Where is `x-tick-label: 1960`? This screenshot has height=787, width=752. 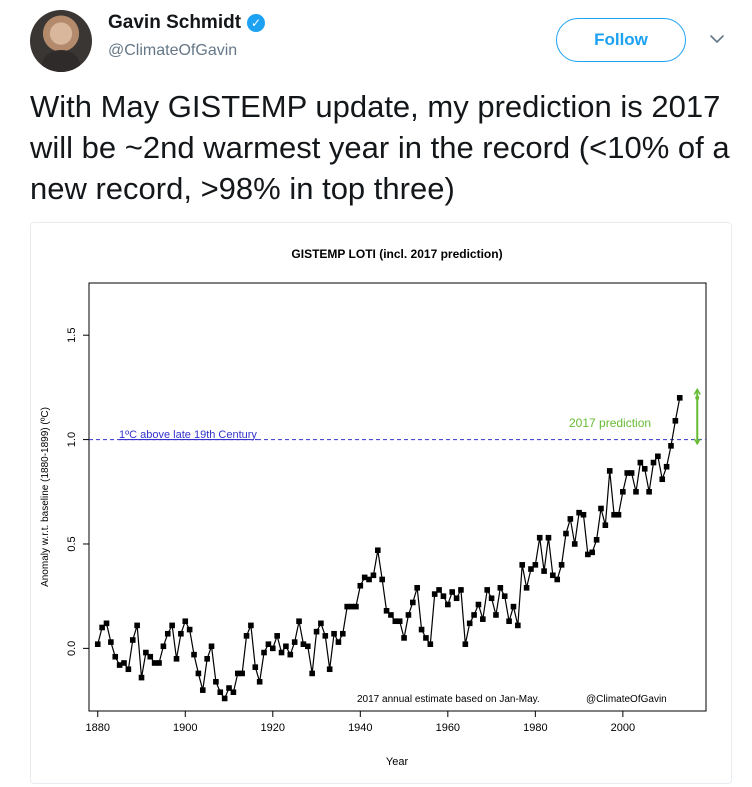
x-tick-label: 1960 is located at coordinates (448, 728).